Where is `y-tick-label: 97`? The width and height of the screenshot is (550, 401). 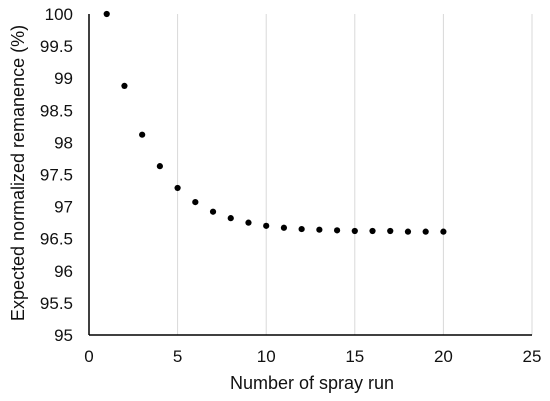
y-tick-label: 97 is located at coordinates (63, 207).